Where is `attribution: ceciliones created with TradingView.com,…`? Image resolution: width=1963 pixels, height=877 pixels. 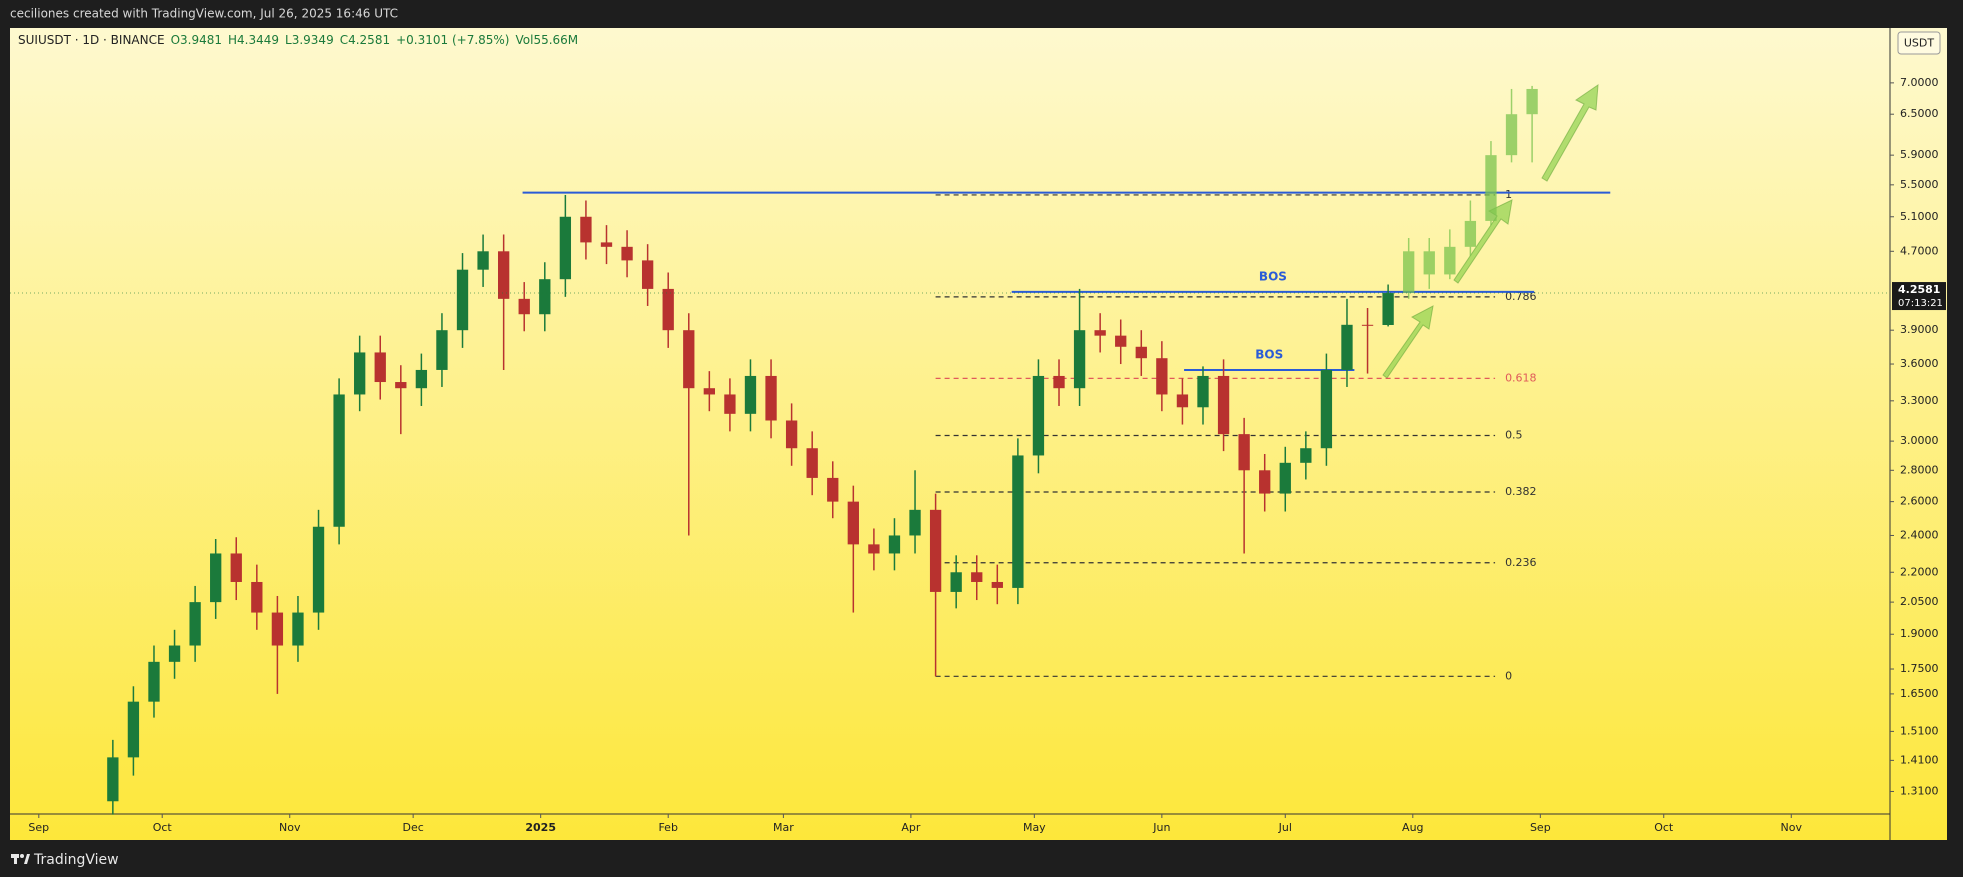 attribution: ceciliones created with TradingView.com,… is located at coordinates (204, 14).